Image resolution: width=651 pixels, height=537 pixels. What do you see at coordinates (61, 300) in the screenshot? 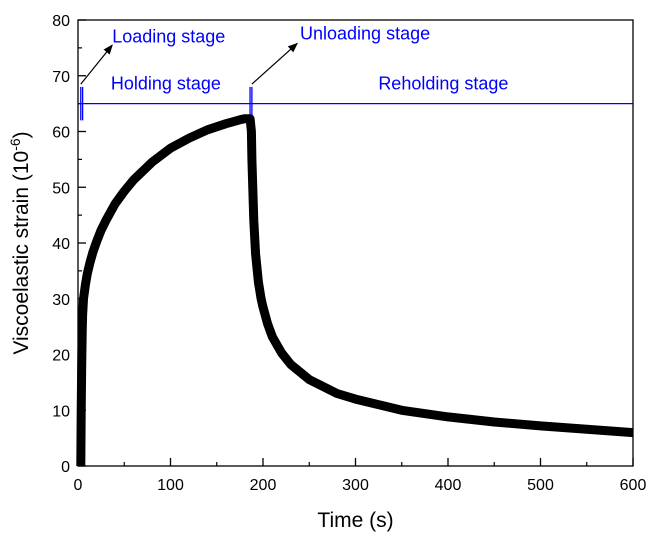
I see `y-tick-label: 30` at bounding box center [61, 300].